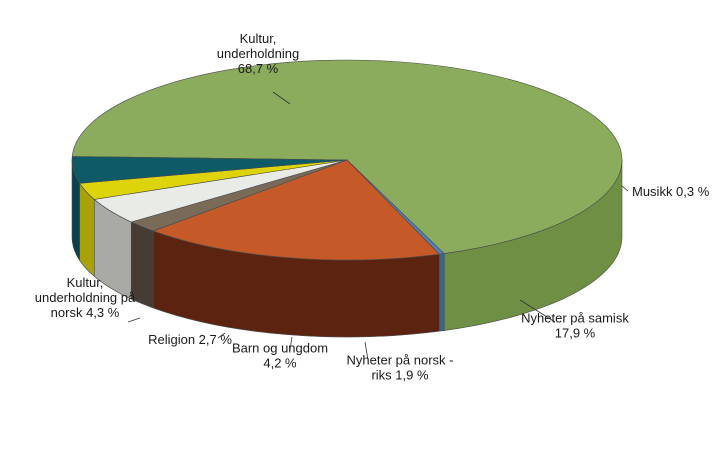 The width and height of the screenshot is (713, 458). I want to click on label-line: underholdning, so click(258, 53).